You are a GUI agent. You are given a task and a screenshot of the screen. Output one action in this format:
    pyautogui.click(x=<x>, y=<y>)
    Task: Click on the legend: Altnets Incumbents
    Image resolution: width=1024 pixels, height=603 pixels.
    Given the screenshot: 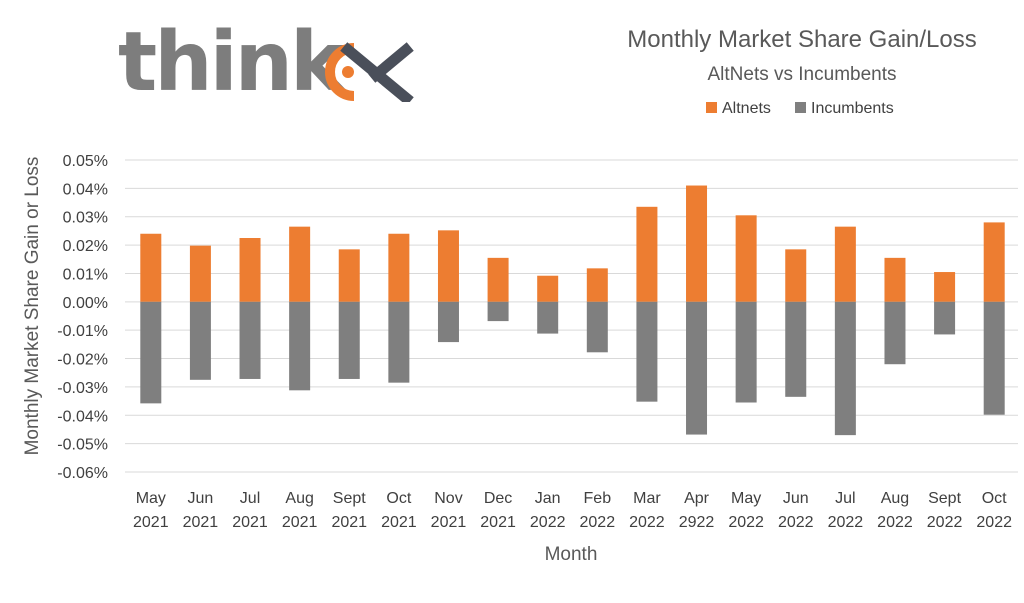 What is the action you would take?
    pyautogui.click(x=800, y=108)
    